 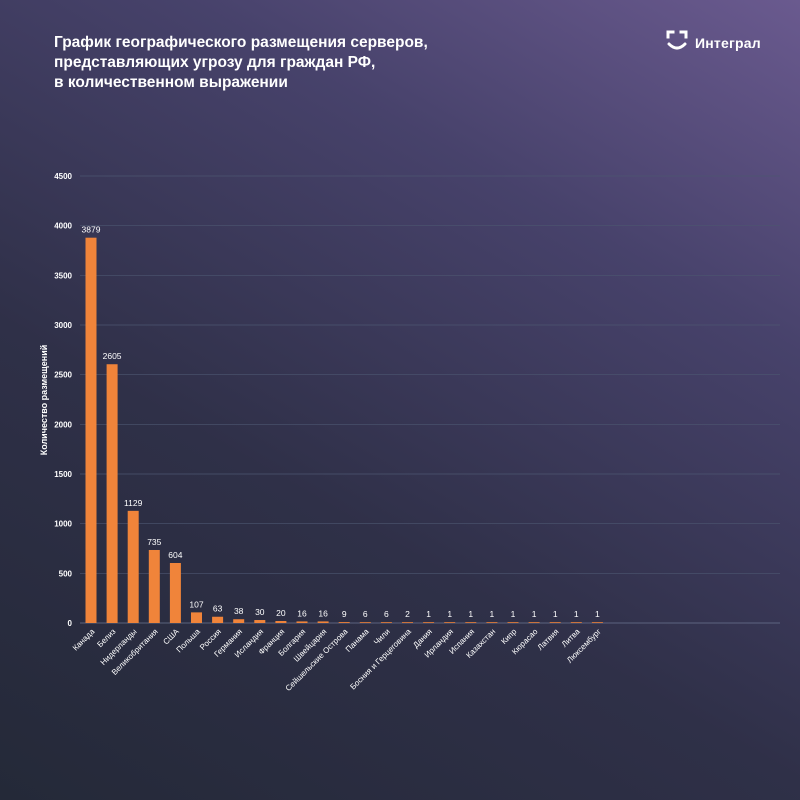 What do you see at coordinates (171, 82) in the screenshot?
I see `chart-title-line: в количественном выражении` at bounding box center [171, 82].